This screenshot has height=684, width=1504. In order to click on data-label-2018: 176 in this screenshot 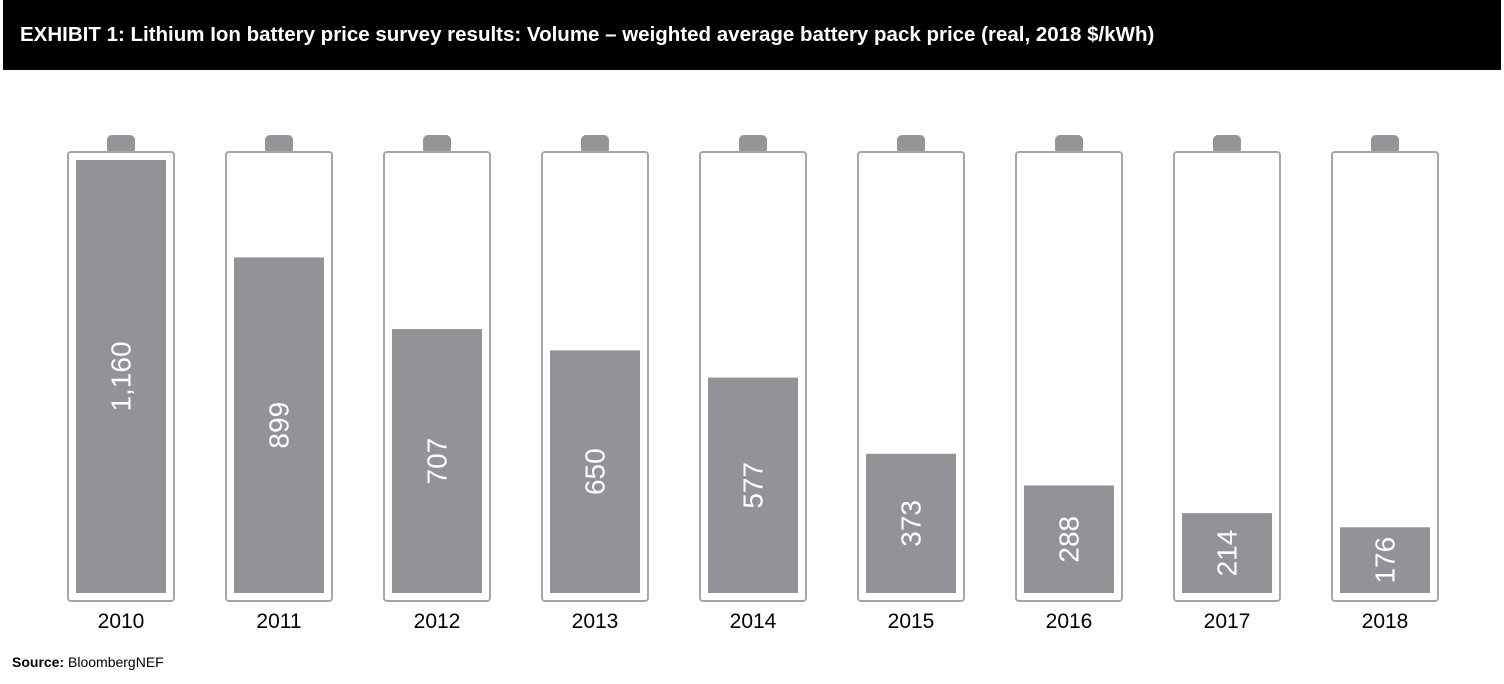, I will do `click(1385, 560)`.